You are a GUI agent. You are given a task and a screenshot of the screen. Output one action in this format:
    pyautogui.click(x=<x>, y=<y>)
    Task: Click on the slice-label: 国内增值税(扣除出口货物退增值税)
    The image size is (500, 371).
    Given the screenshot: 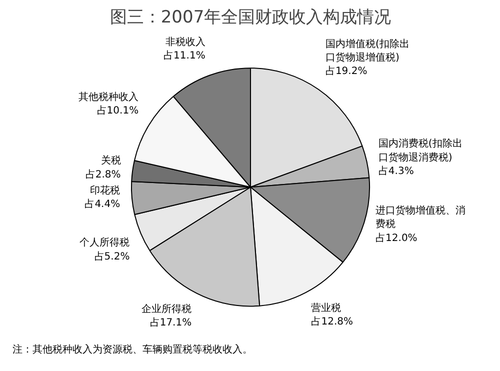 What is the action you would take?
    pyautogui.click(x=367, y=51)
    